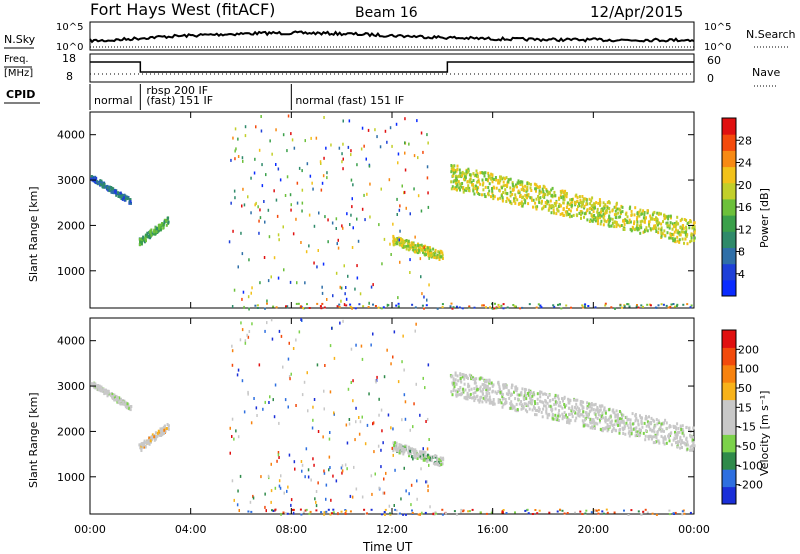  Describe the element at coordinates (729, 288) in the screenshot. I see `colorbar-swatch` at that location.